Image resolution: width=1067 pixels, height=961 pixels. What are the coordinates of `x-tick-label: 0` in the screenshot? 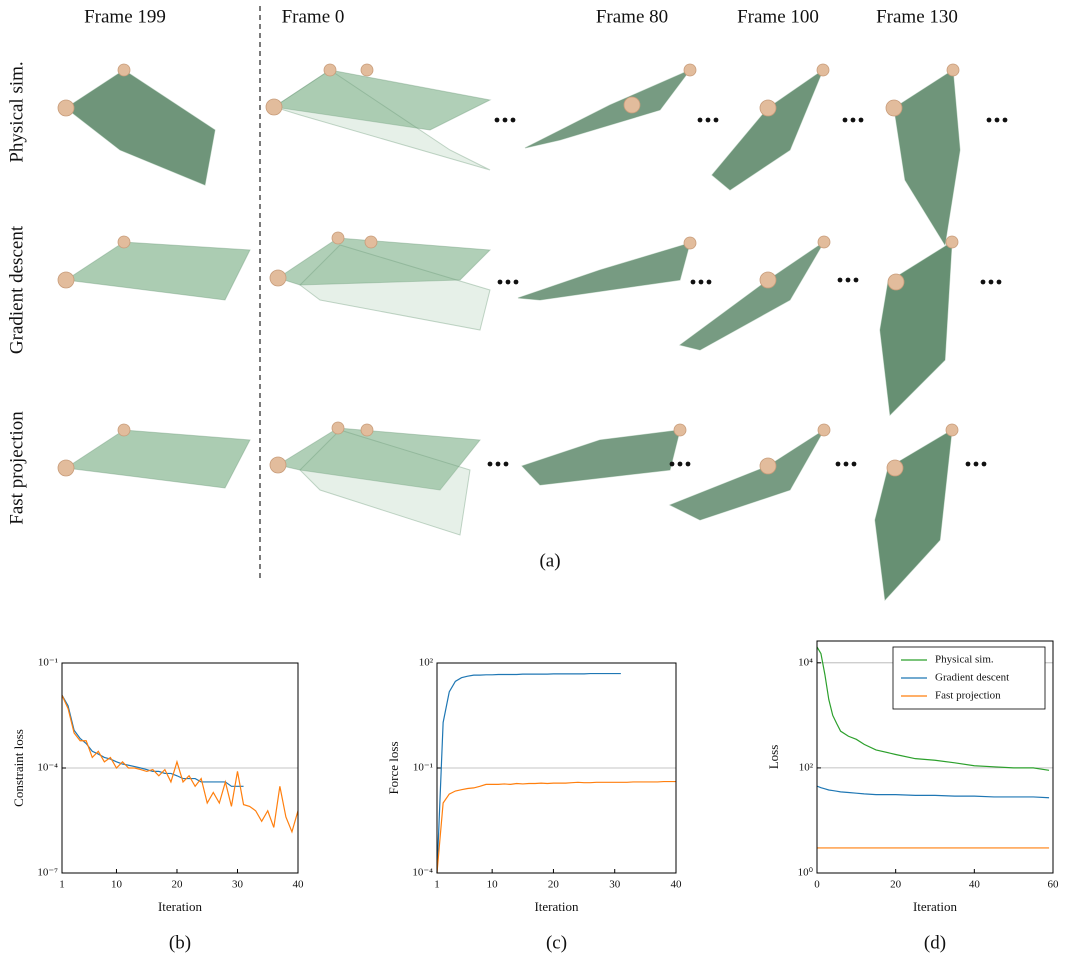 It's located at (817, 885).